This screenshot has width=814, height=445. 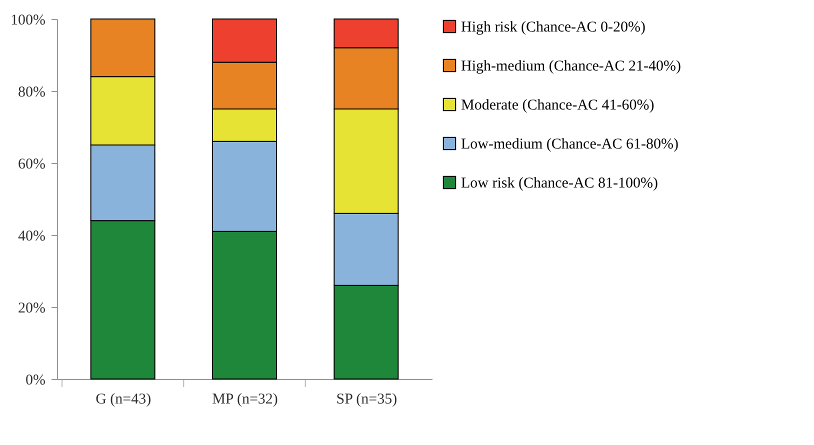 What do you see at coordinates (32, 308) in the screenshot?
I see `y-tick-label: 20%` at bounding box center [32, 308].